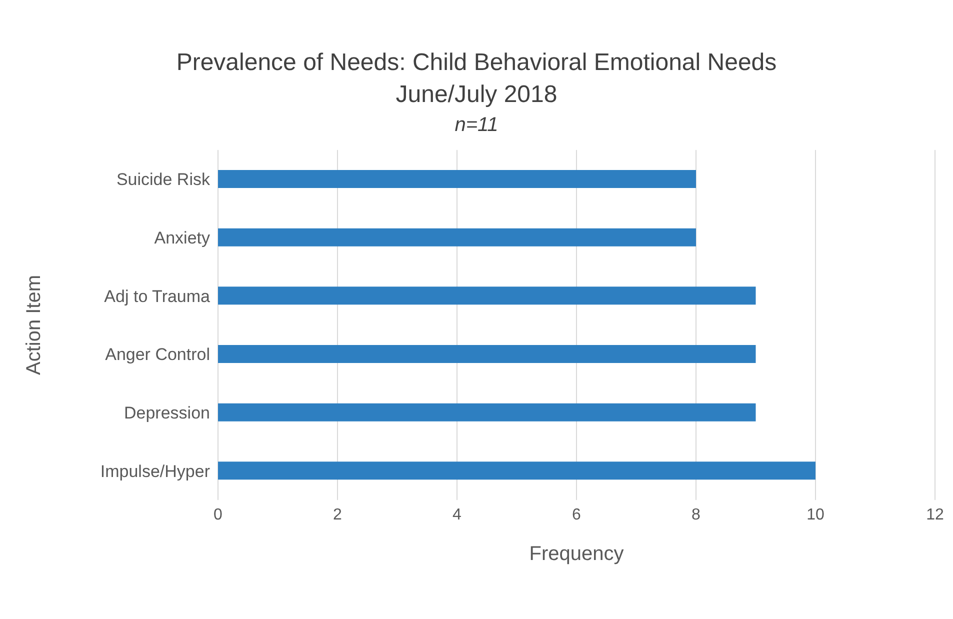 This screenshot has width=953, height=619. Describe the element at coordinates (477, 125) in the screenshot. I see `text: n=11` at that location.